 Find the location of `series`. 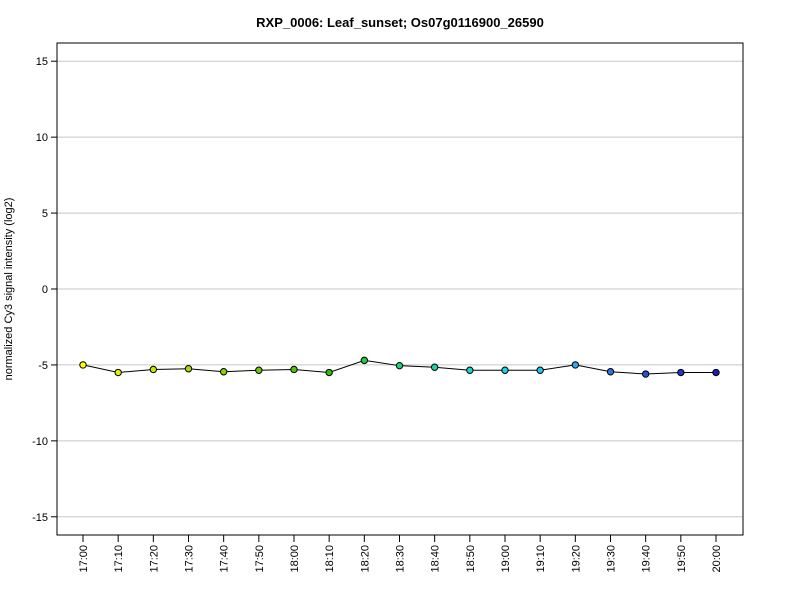

series is located at coordinates (399, 367).